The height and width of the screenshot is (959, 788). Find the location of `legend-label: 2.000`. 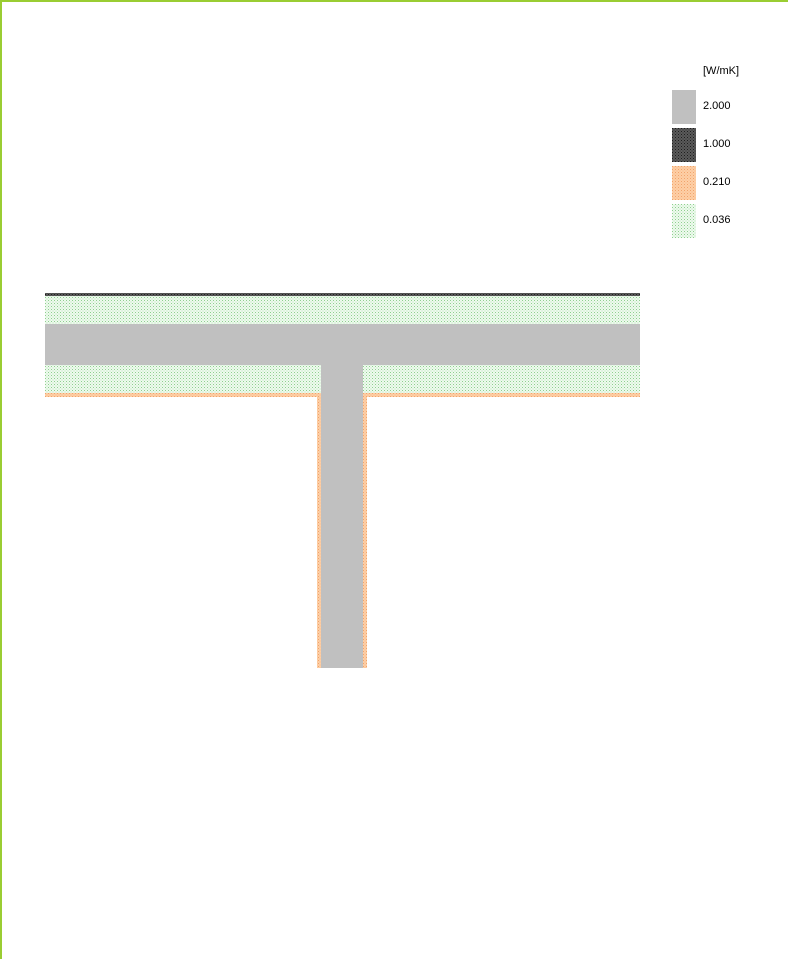

legend-label: 2.000 is located at coordinates (717, 106).